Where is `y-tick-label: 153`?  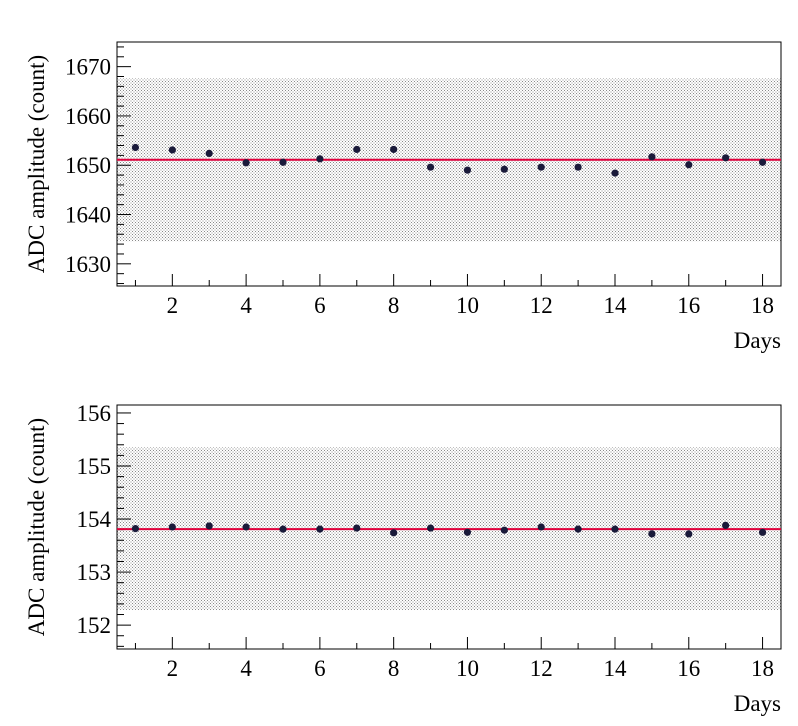 y-tick-label: 153 is located at coordinates (94, 572).